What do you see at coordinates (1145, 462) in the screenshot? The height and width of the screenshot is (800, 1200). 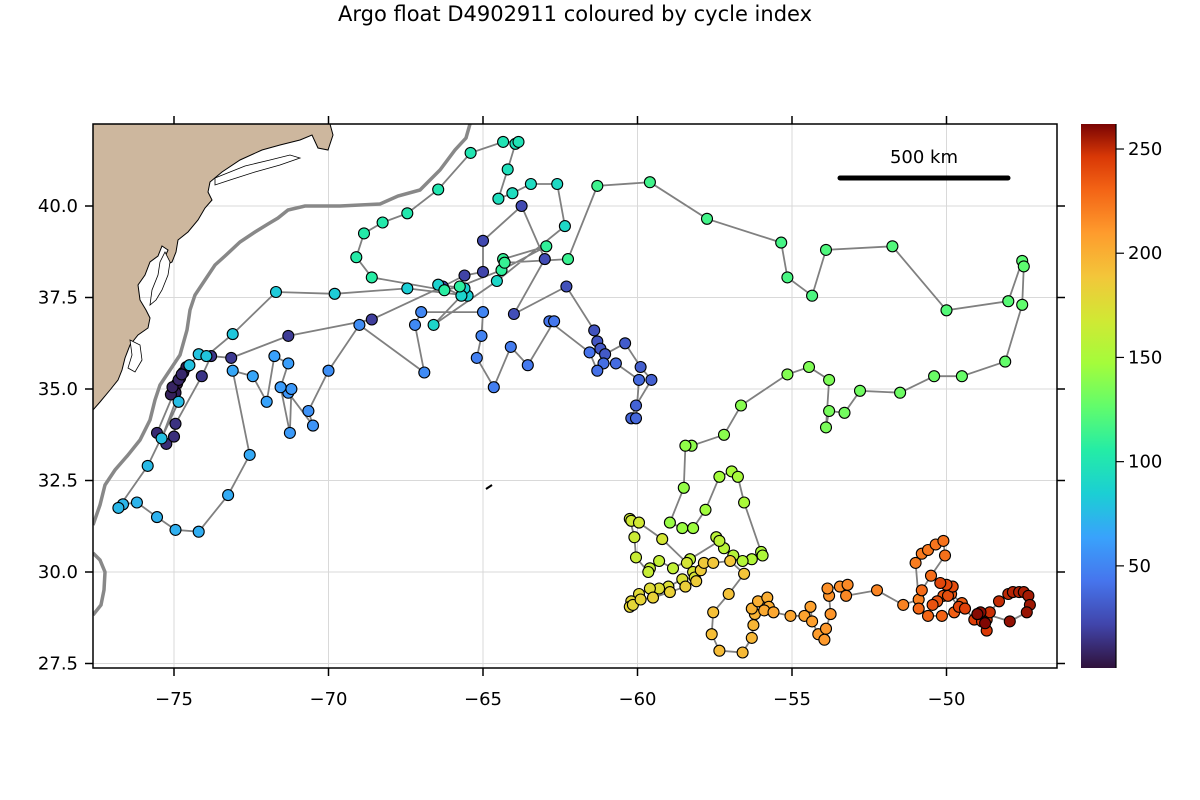 I see `colorbar-tick-label: 100` at bounding box center [1145, 462].